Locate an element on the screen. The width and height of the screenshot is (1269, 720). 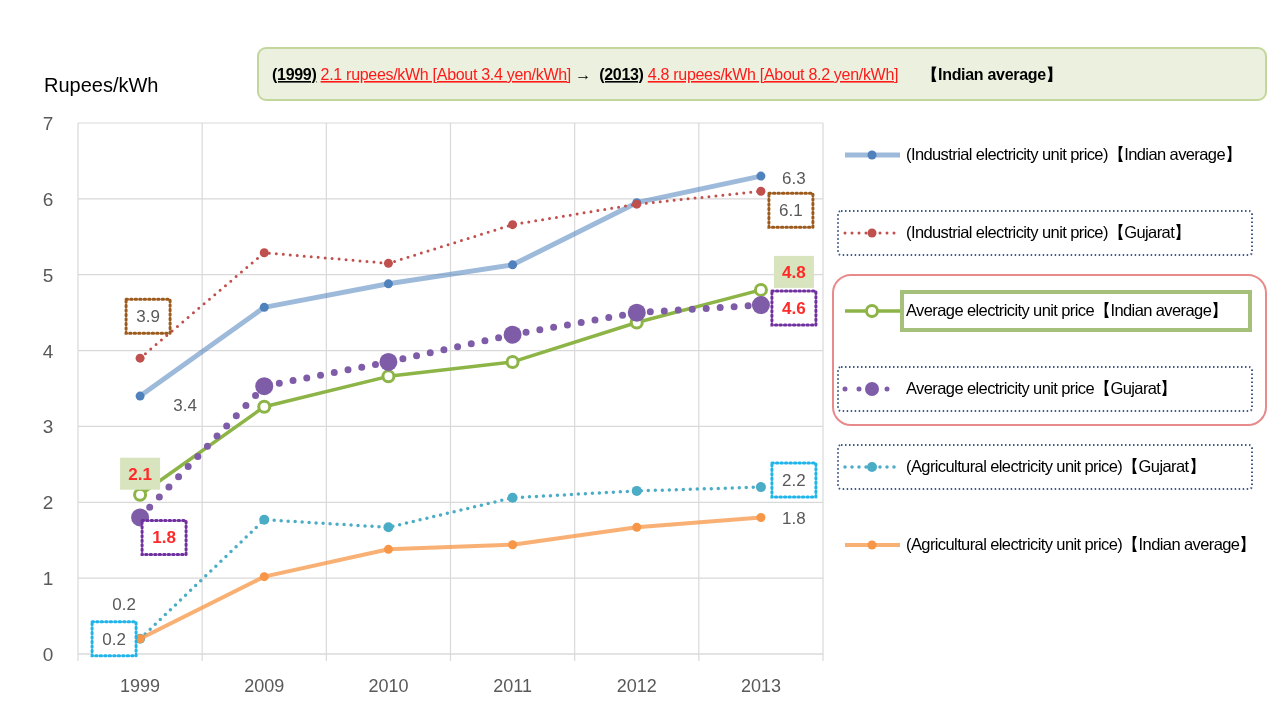
y-tick-label: 2 is located at coordinates (48, 503).